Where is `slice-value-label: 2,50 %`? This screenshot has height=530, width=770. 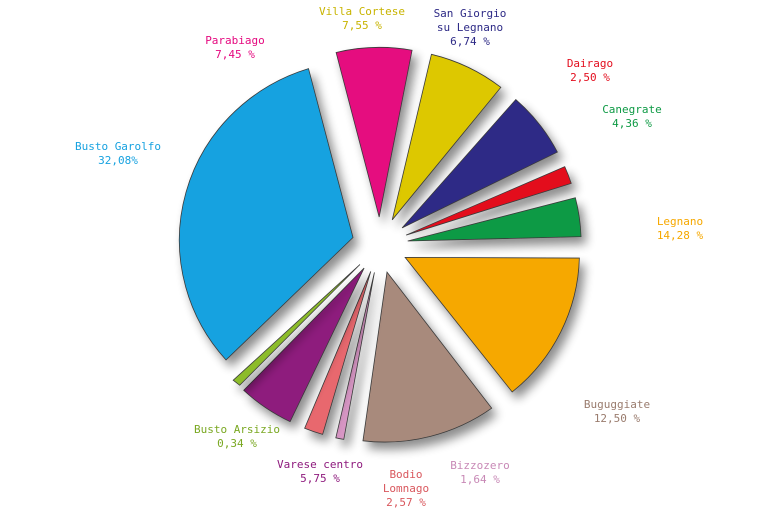 slice-value-label: 2,50 % is located at coordinates (590, 77).